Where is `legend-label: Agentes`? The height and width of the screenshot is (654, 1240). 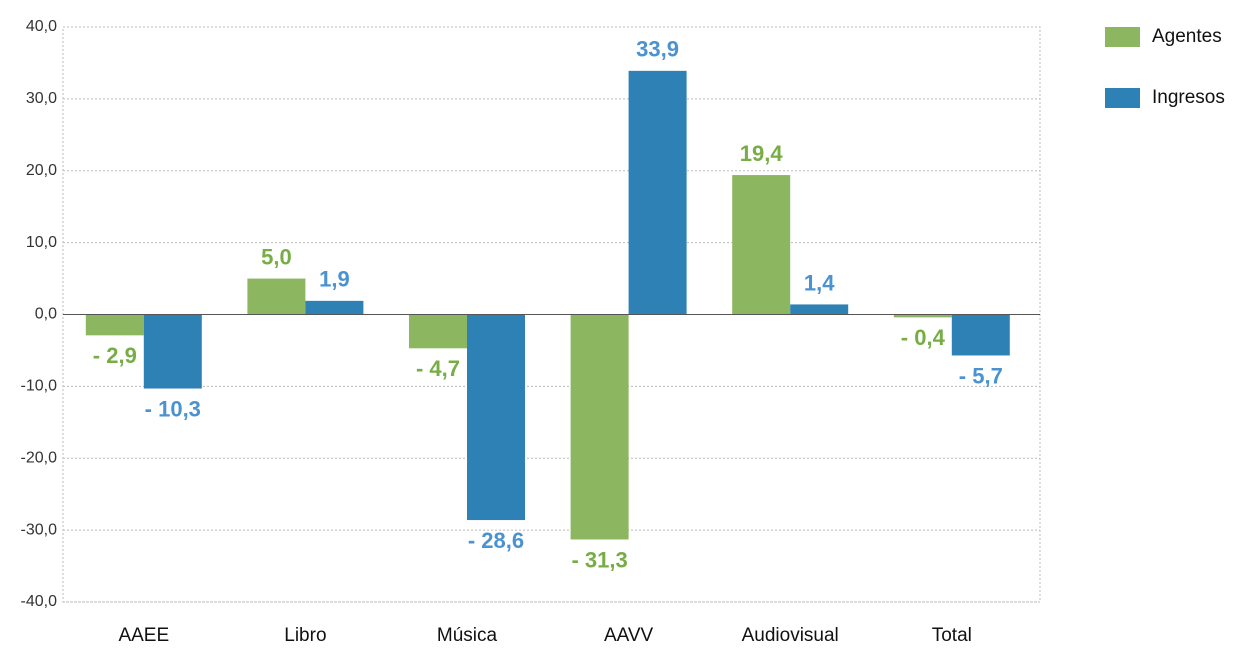 legend-label: Agentes is located at coordinates (1187, 36).